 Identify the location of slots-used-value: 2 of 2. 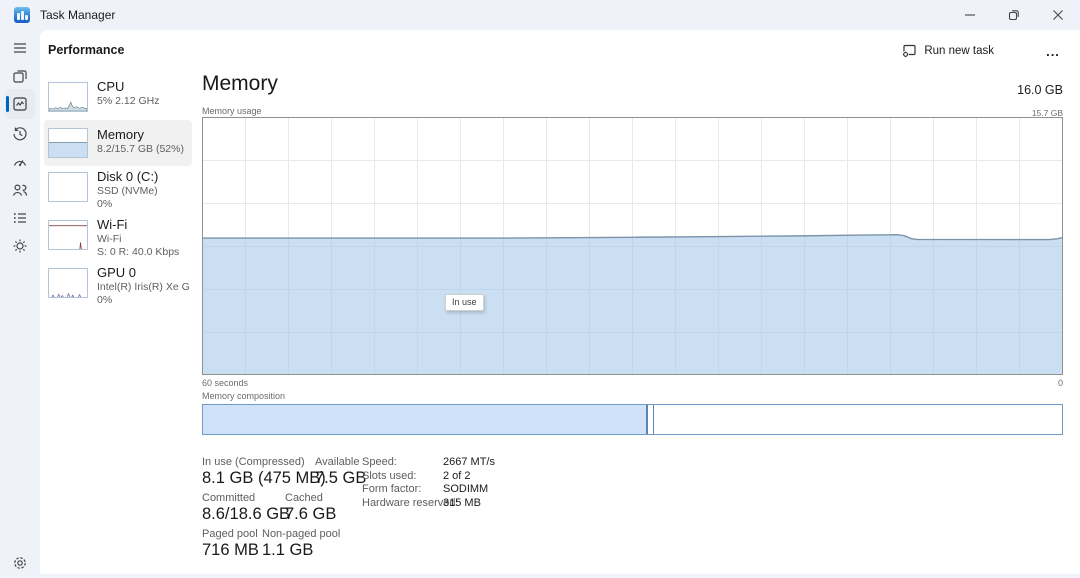
(457, 476).